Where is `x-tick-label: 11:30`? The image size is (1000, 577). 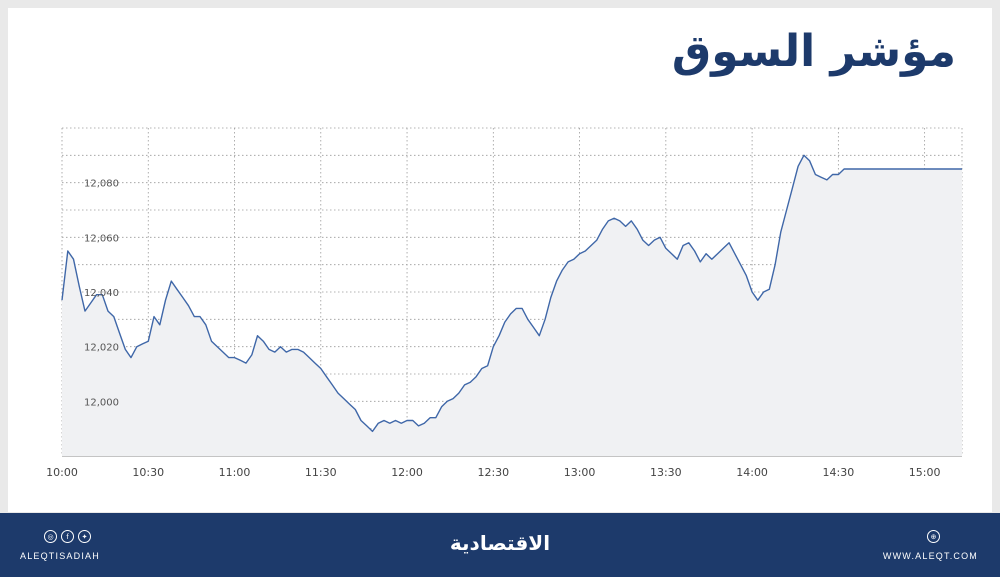
x-tick-label: 11:30 is located at coordinates (321, 472).